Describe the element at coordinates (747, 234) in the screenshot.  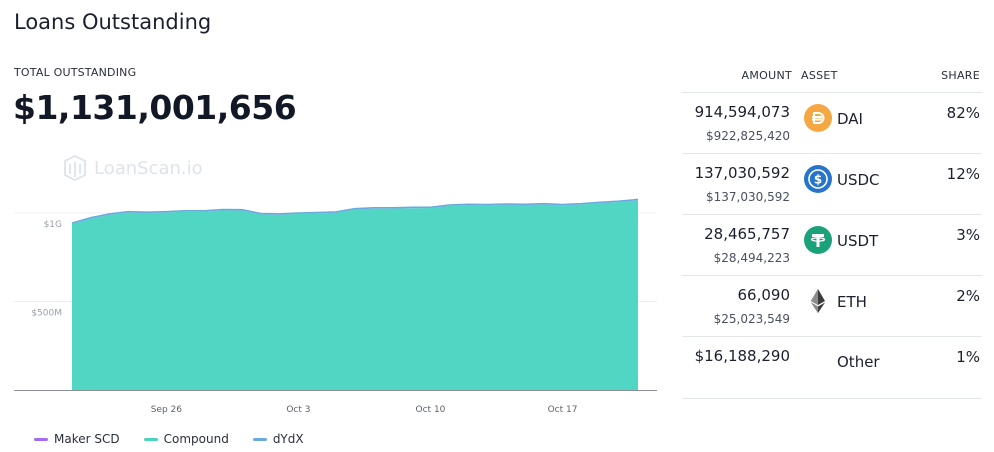
I see `row-amount: 28,465,757` at that location.